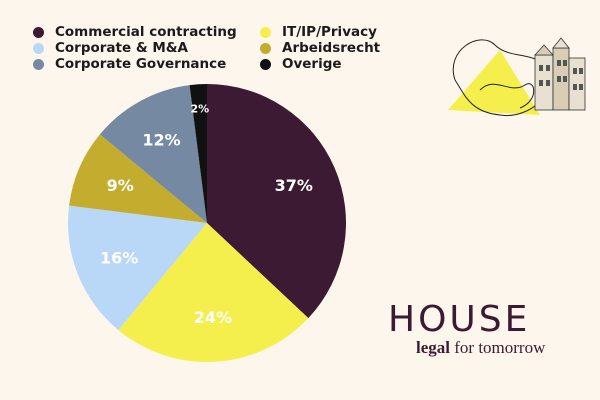 The height and width of the screenshot is (400, 600). What do you see at coordinates (146, 32) in the screenshot?
I see `legend-label: Commercial contracting` at bounding box center [146, 32].